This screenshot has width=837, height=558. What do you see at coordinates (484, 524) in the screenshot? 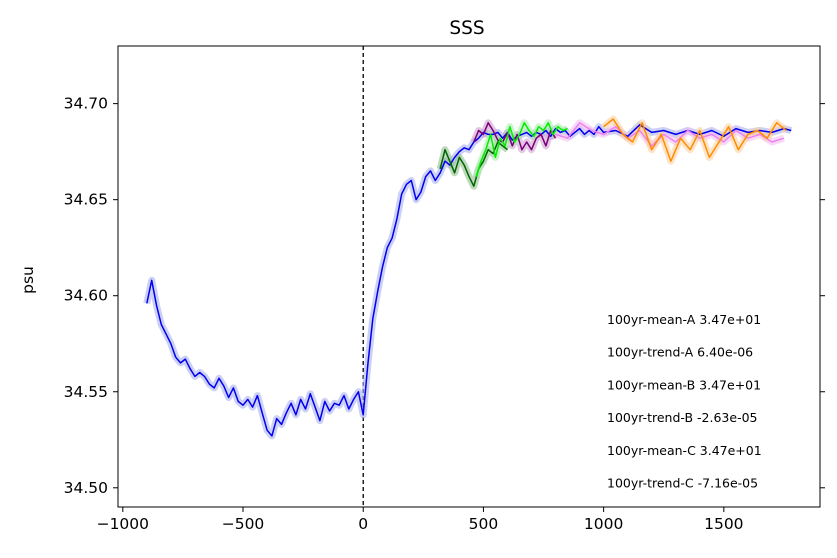
I see `x-tick-label: 500` at bounding box center [484, 524].